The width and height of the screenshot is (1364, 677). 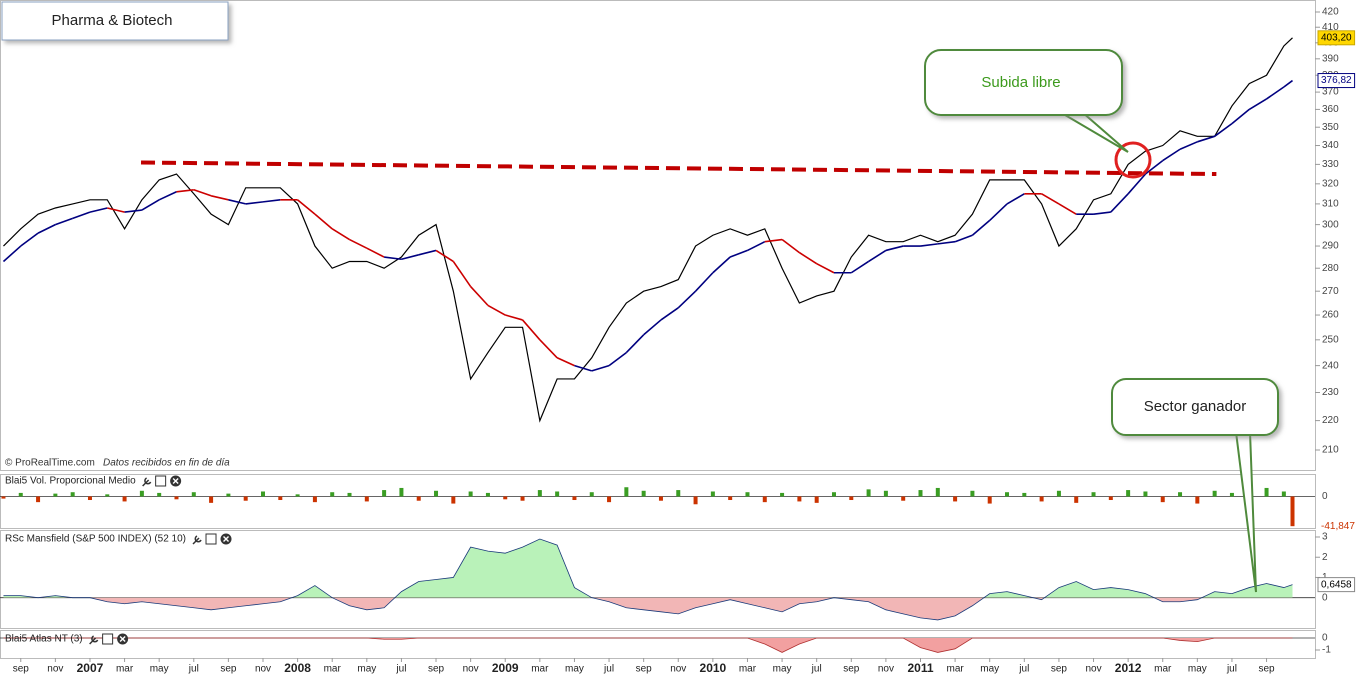 What do you see at coordinates (1325, 537) in the screenshot?
I see `y-tick-label: 3` at bounding box center [1325, 537].